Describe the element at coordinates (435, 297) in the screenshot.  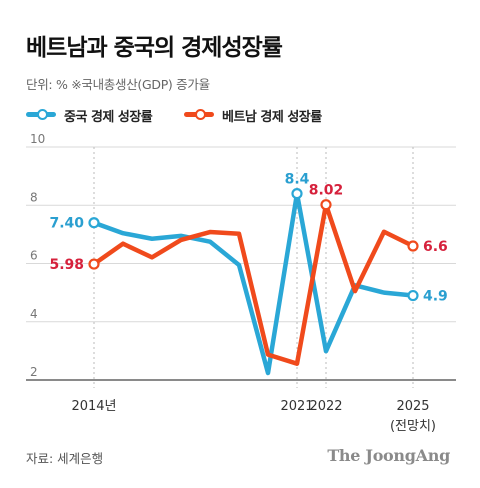
I see `data-label: 4.9` at that location.